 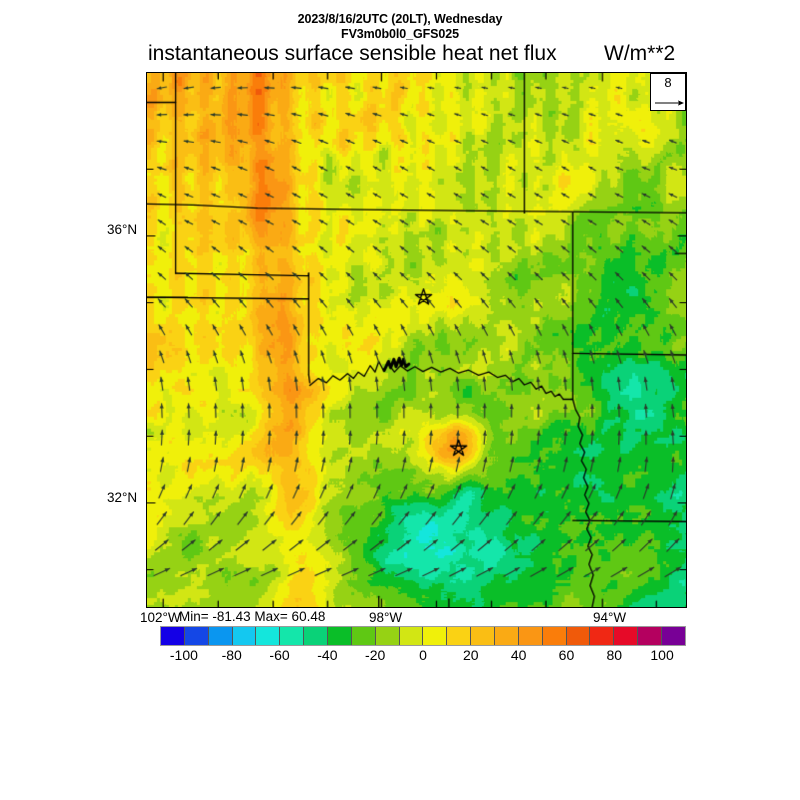 What do you see at coordinates (160, 617) in the screenshot?
I see `axis-label-lon-102w: 102°W` at bounding box center [160, 617].